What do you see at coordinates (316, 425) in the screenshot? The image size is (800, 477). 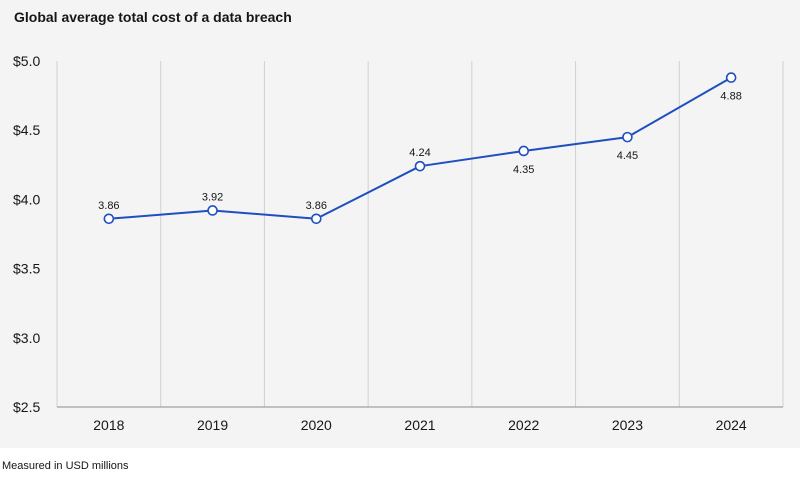 I see `x-tick-label: 2020` at bounding box center [316, 425].